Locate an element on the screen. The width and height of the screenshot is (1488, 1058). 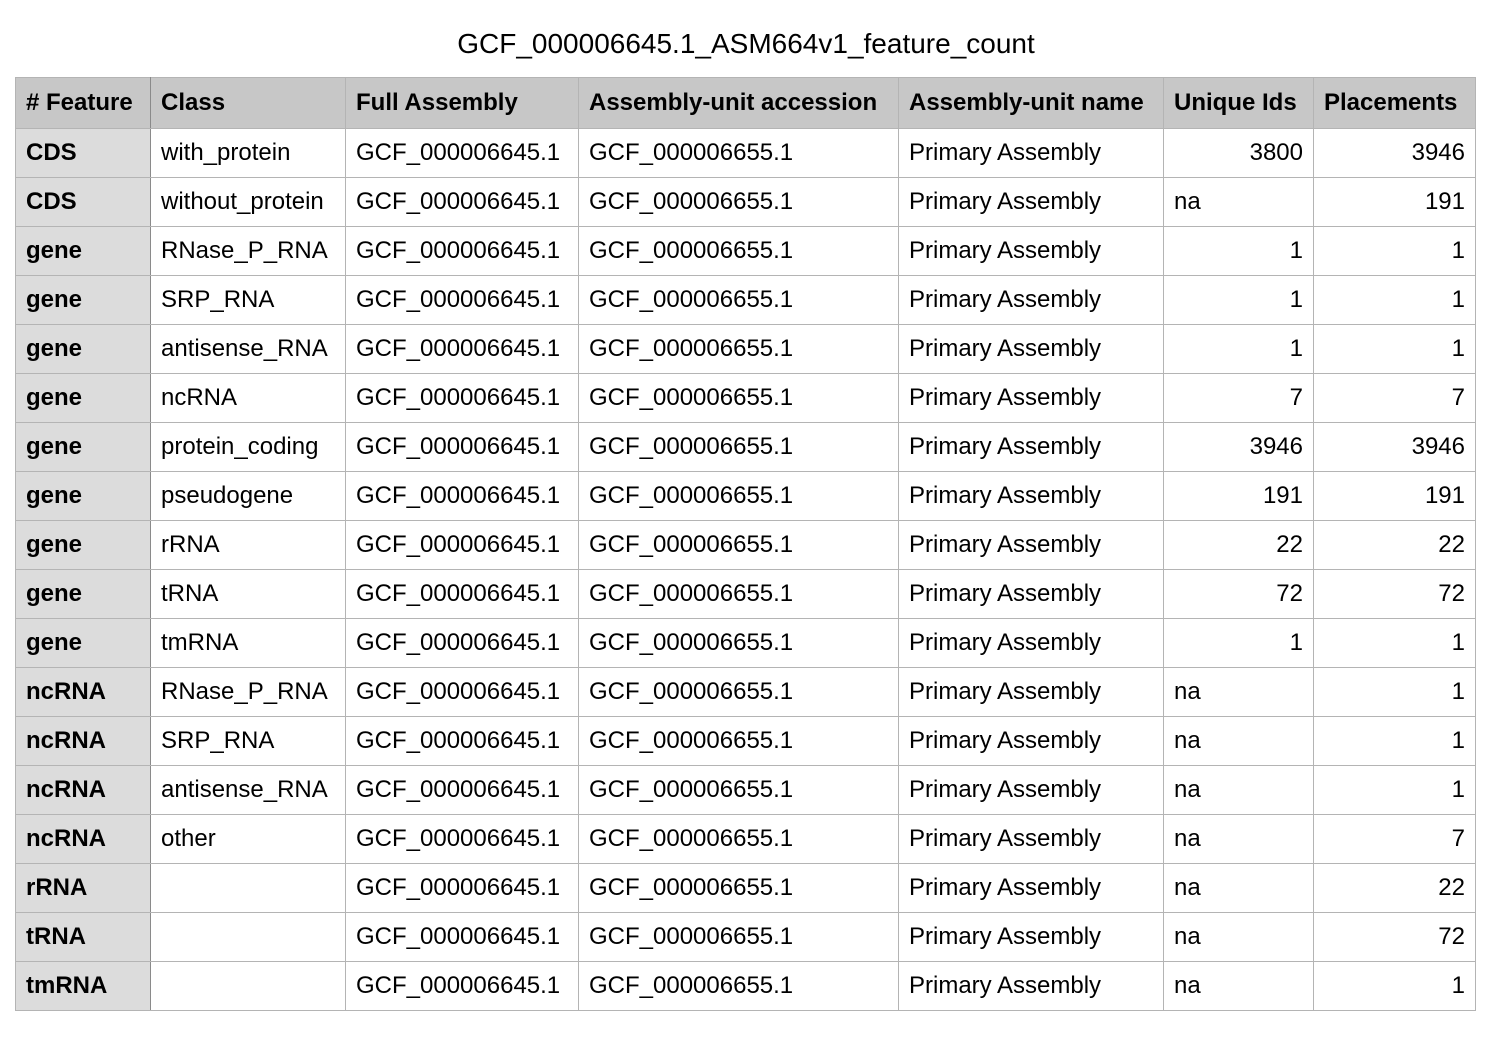
class-cell: SRP_RNA is located at coordinates (248, 300).